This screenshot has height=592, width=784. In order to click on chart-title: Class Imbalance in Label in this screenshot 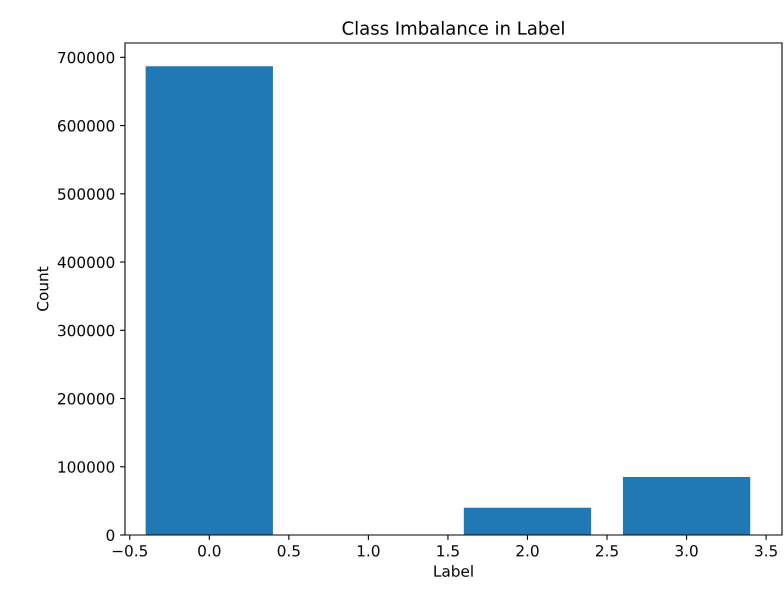, I will do `click(453, 27)`.